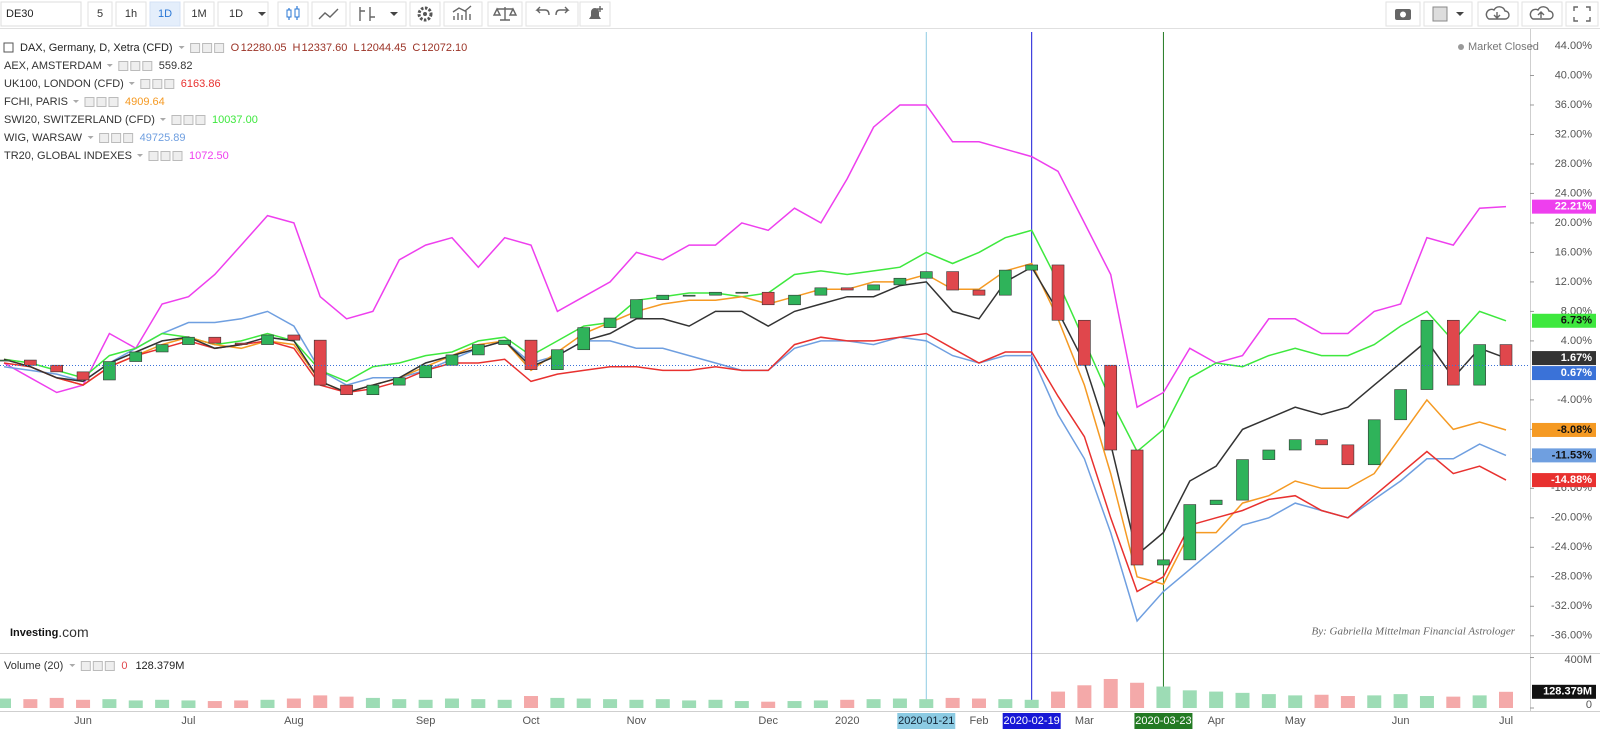  I want to click on fullscreen-button, so click(1582, 14).